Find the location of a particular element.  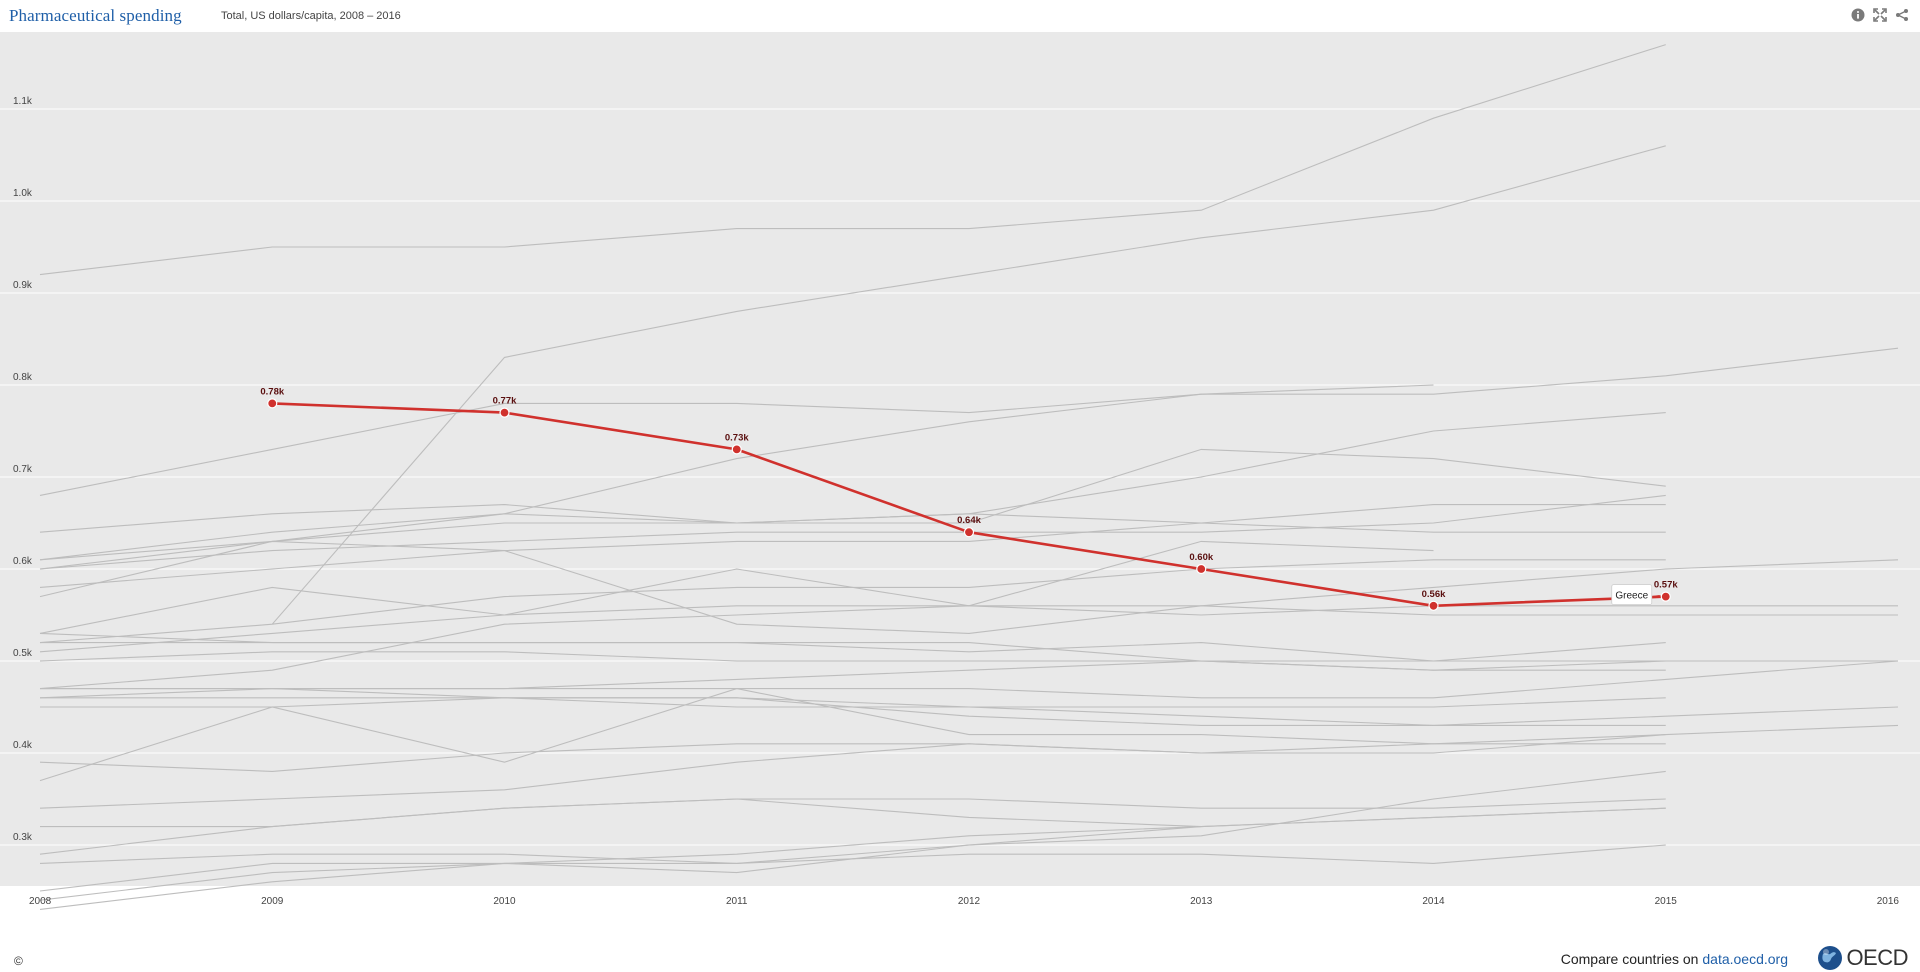

y-tick-label: 0.5k is located at coordinates (23, 653).